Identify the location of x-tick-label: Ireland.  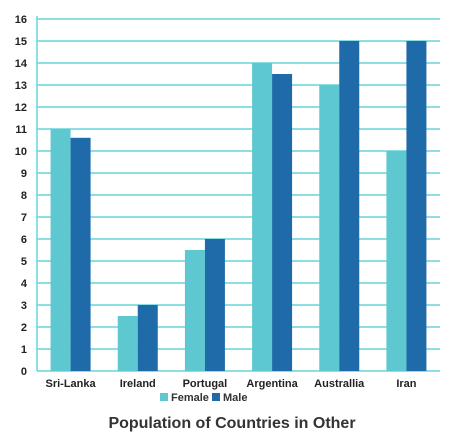
(138, 384).